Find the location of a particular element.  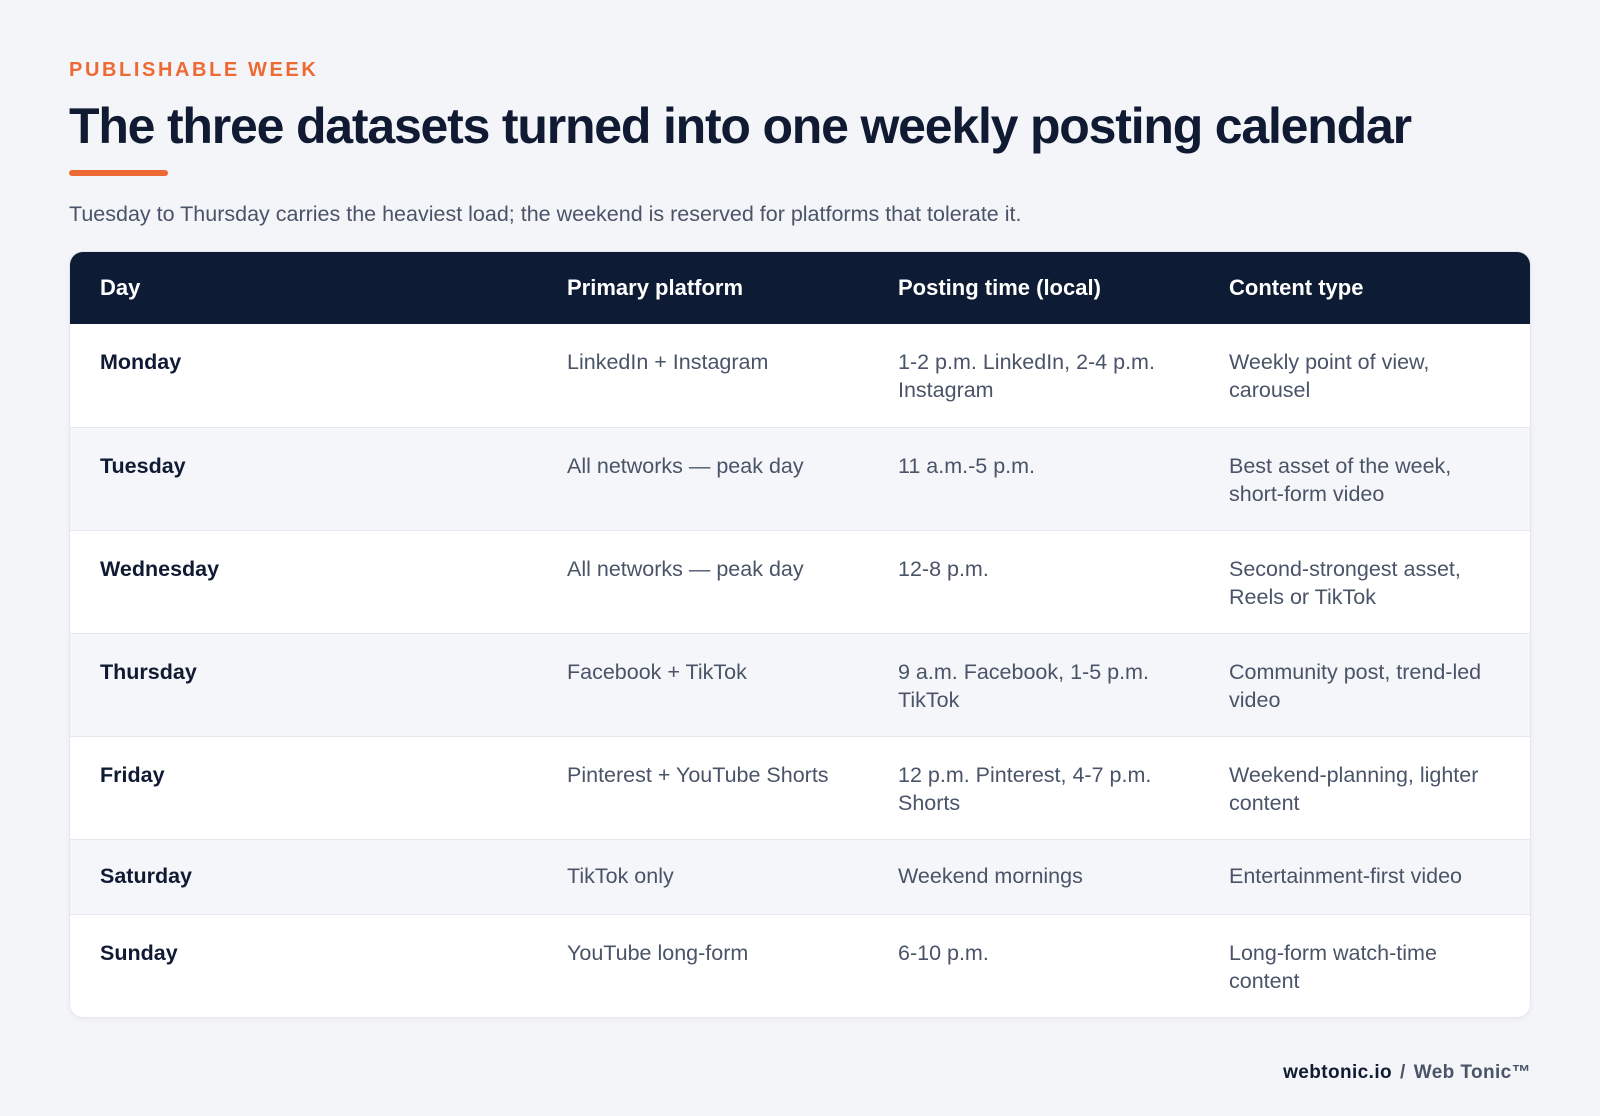

column-header-day: Day is located at coordinates (120, 287).